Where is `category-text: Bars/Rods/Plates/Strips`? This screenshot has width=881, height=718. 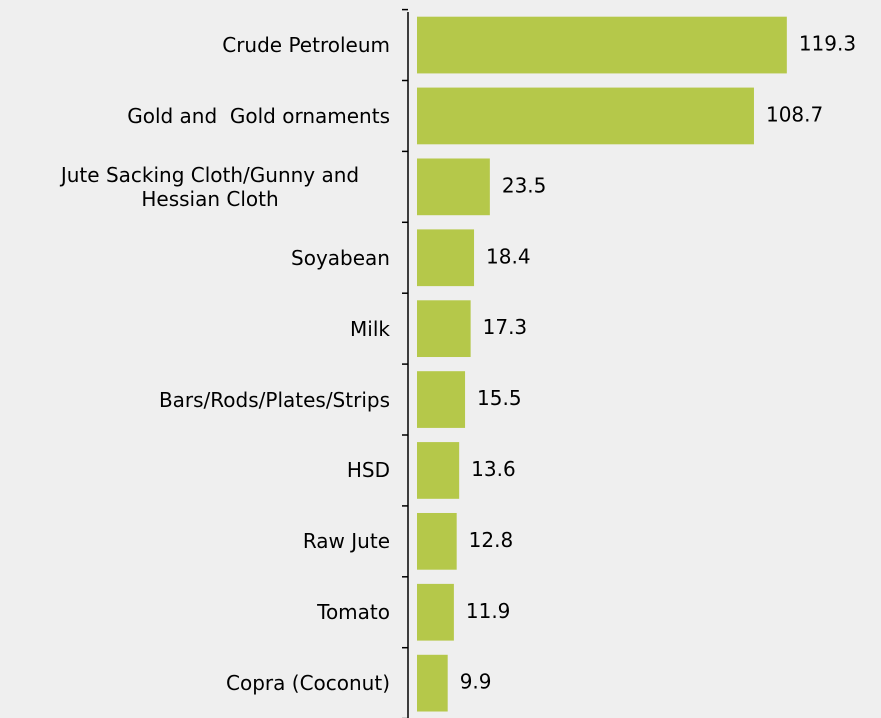 category-text: Bars/Rods/Plates/Strips is located at coordinates (274, 399).